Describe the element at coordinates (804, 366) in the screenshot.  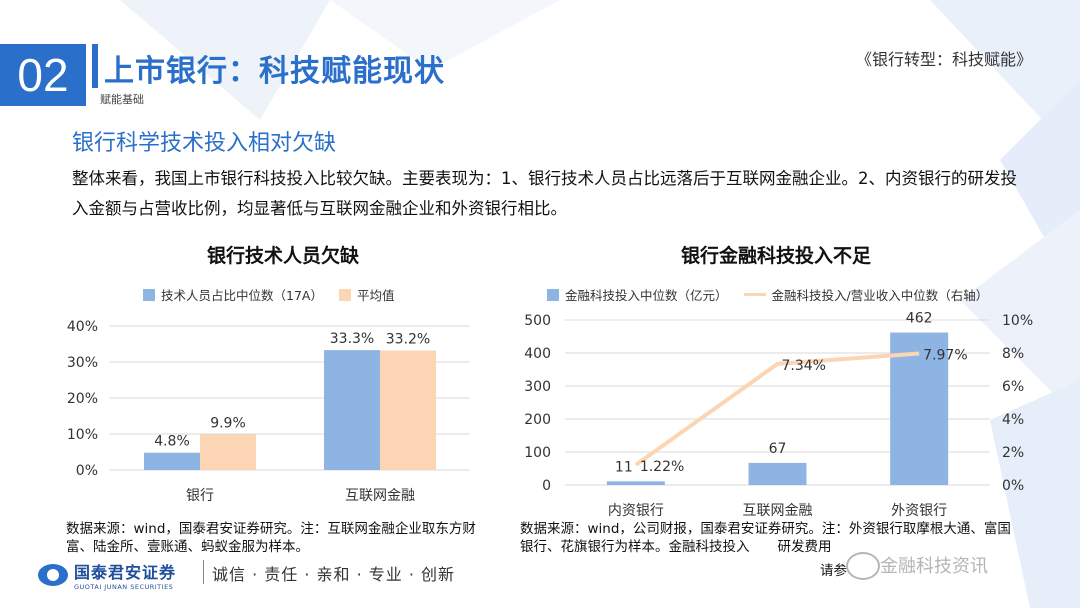
I see `data-label-line: 7.34%` at that location.